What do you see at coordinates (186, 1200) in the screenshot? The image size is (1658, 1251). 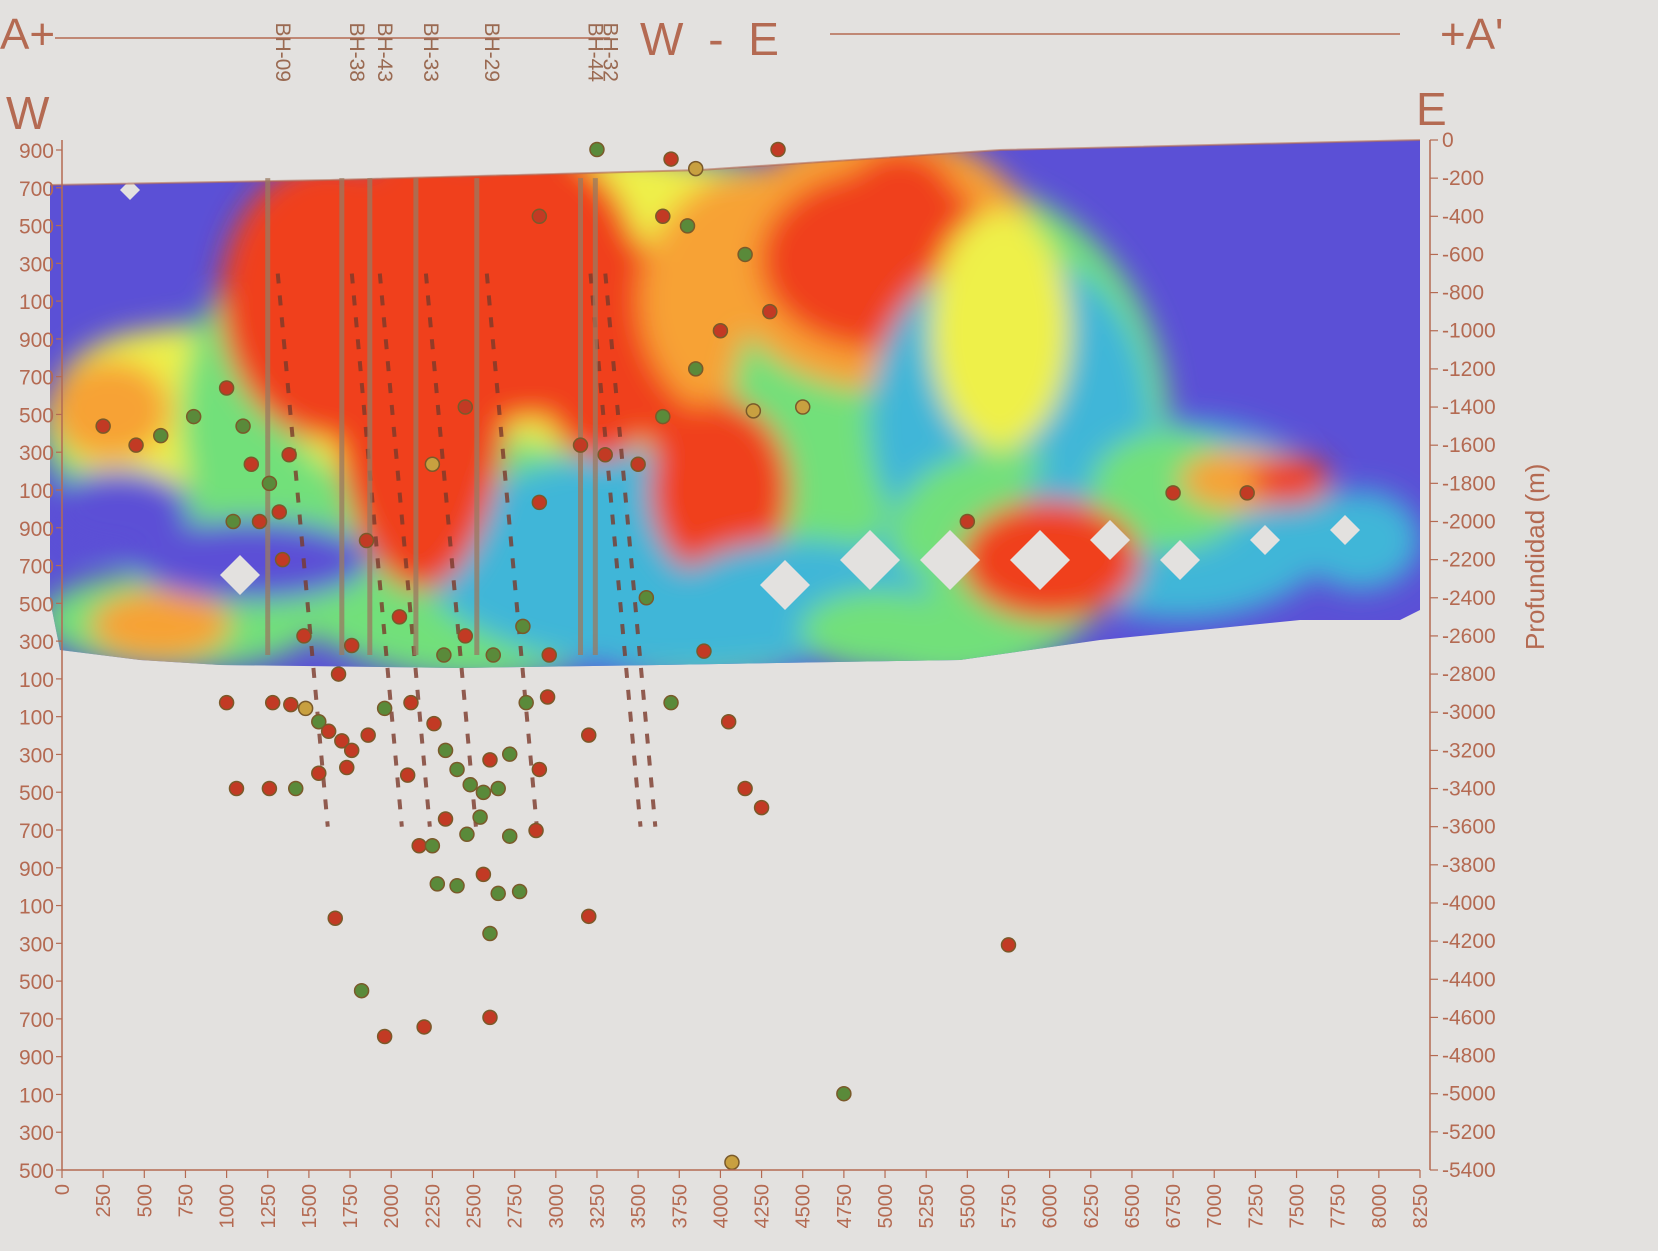 I see `x-tick-label: 750` at bounding box center [186, 1200].